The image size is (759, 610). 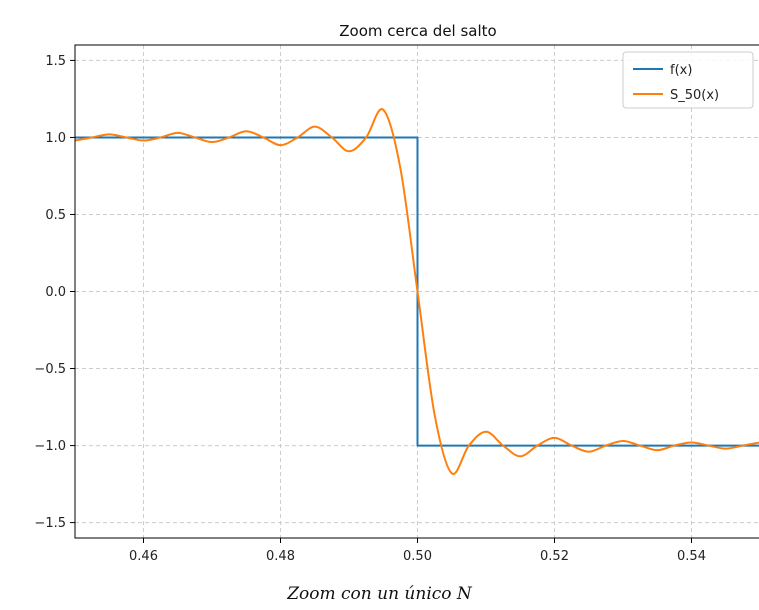 I want to click on y-tick-label: −0.5, so click(x=50, y=369).